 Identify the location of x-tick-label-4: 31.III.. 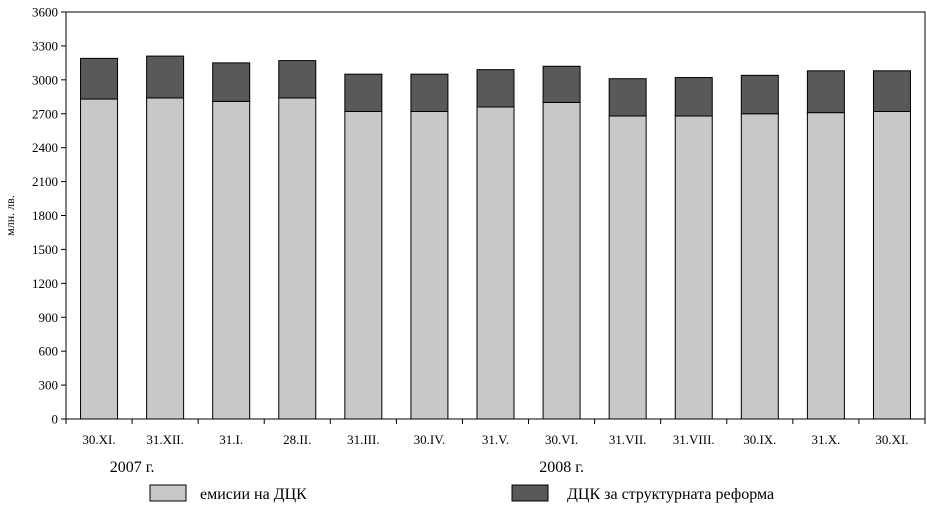
(363, 439).